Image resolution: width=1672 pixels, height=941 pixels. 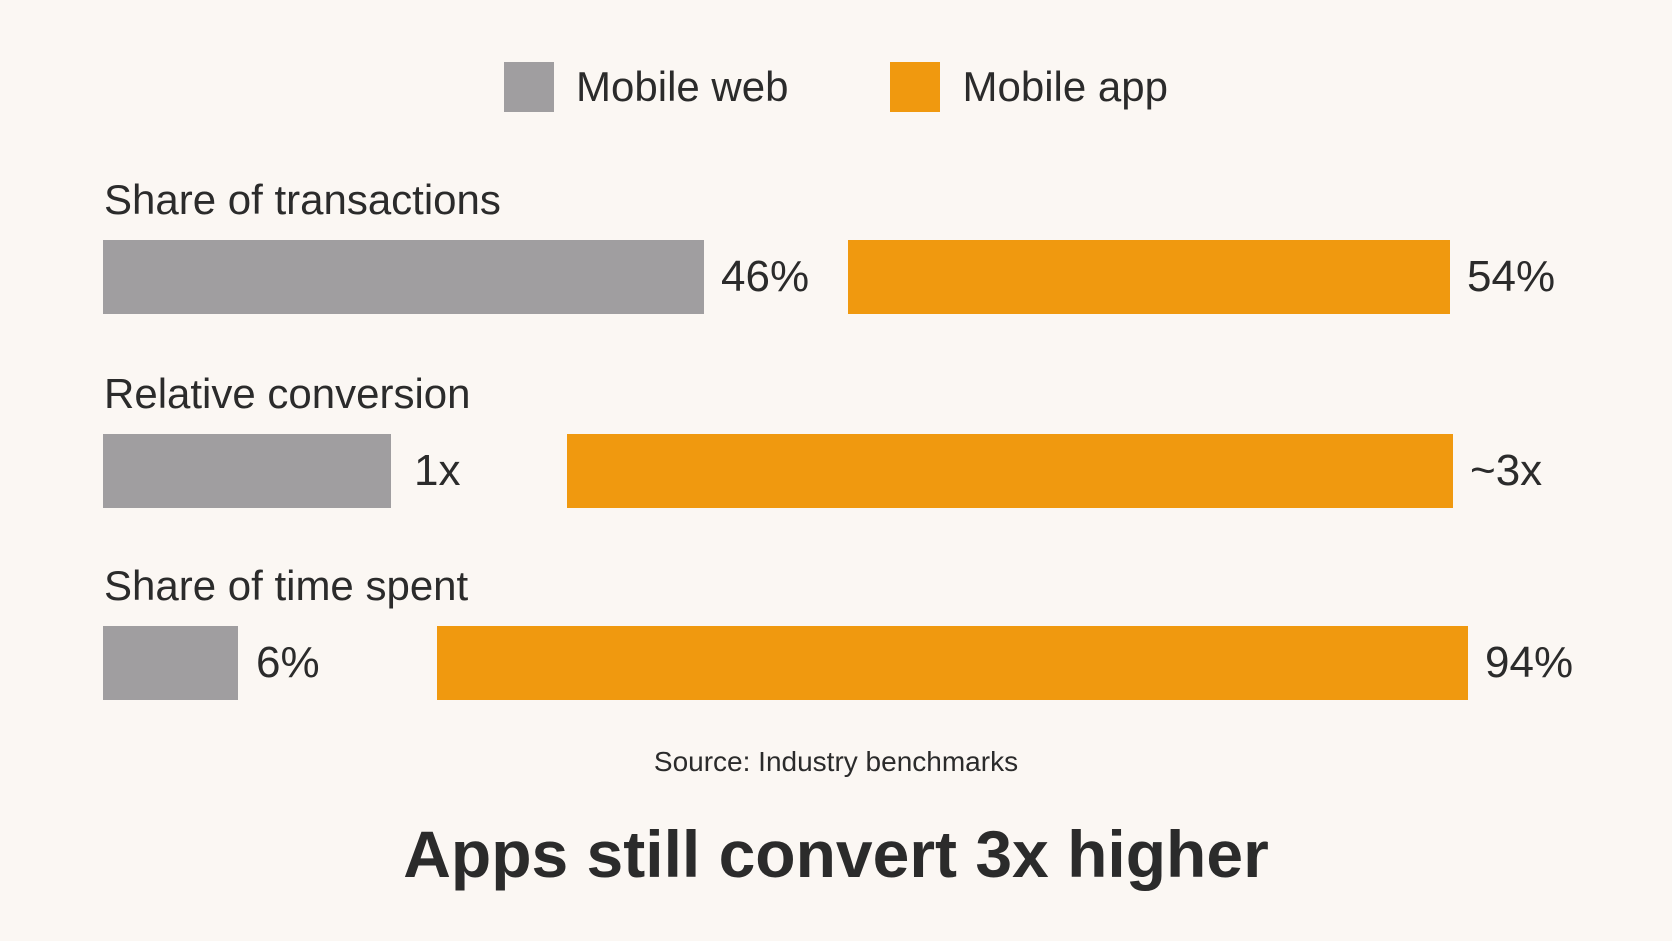 I want to click on value-label-relative-conversion-mobile-app: ~3x, so click(x=1506, y=470).